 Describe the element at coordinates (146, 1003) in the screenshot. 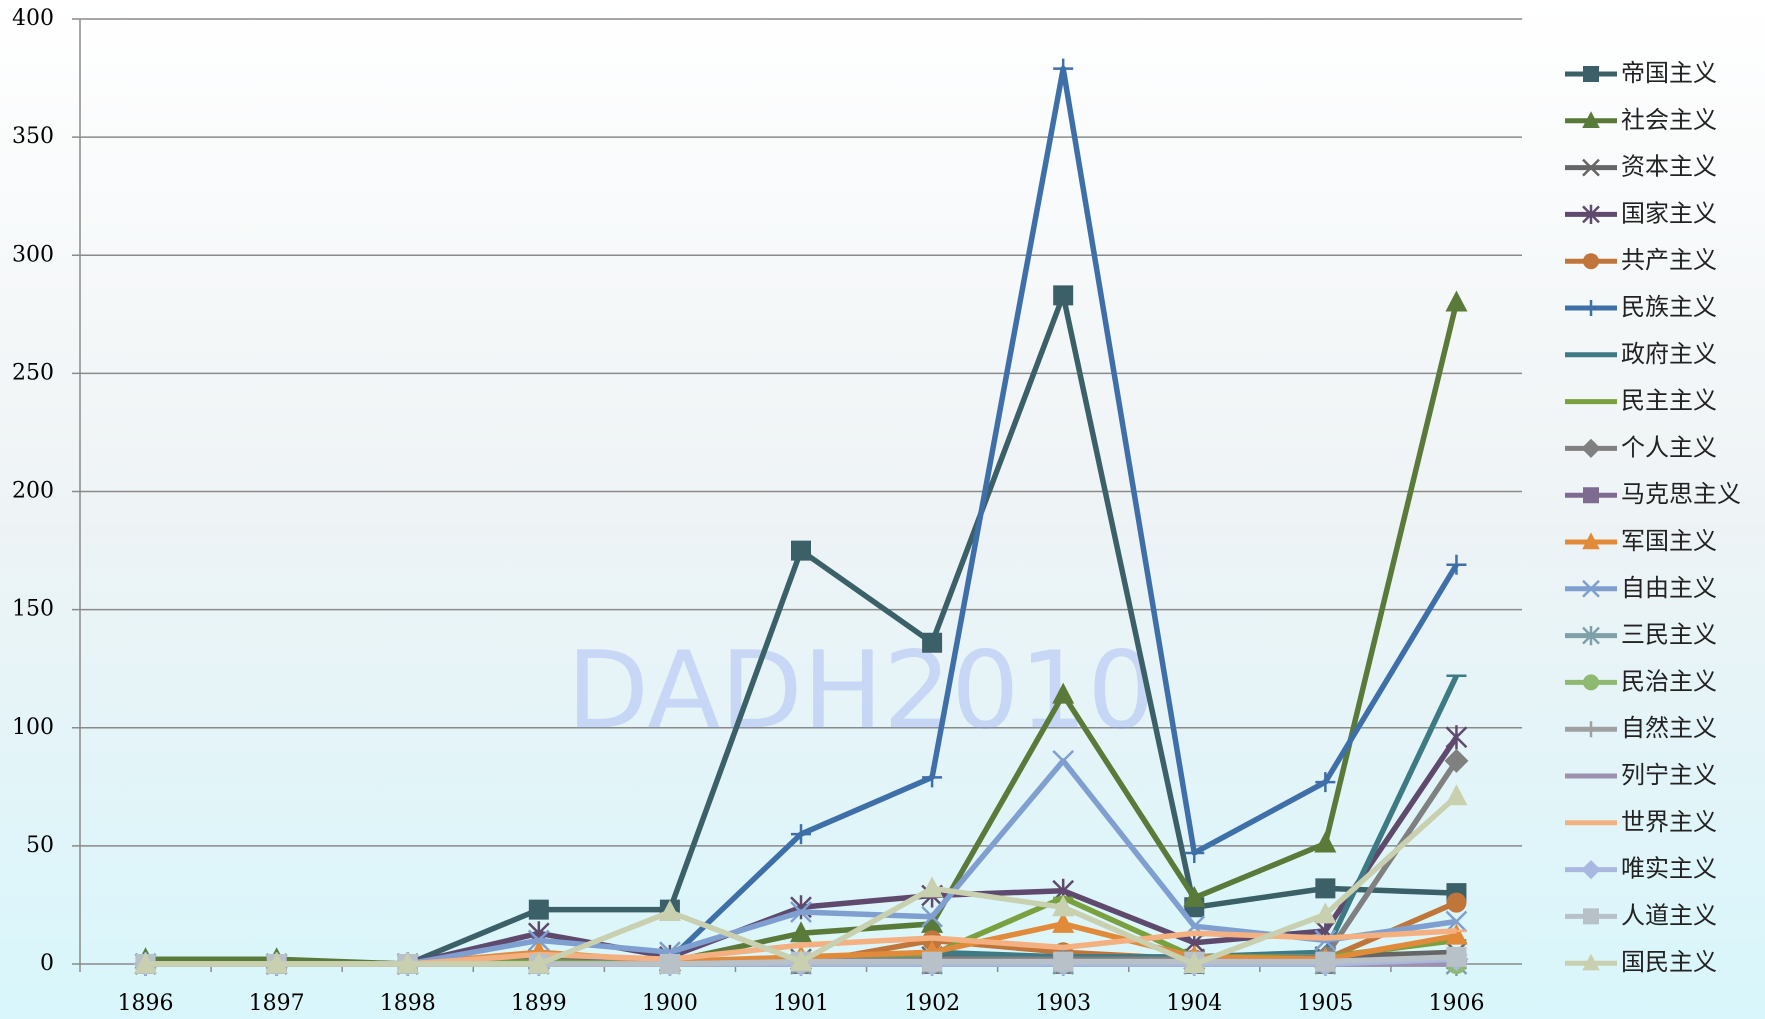

I see `x-tick-label: 1896` at that location.